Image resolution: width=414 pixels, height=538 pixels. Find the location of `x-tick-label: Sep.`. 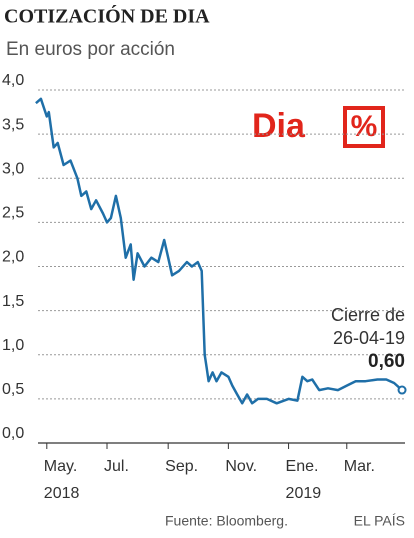

x-tick-label: Sep. is located at coordinates (181, 466).